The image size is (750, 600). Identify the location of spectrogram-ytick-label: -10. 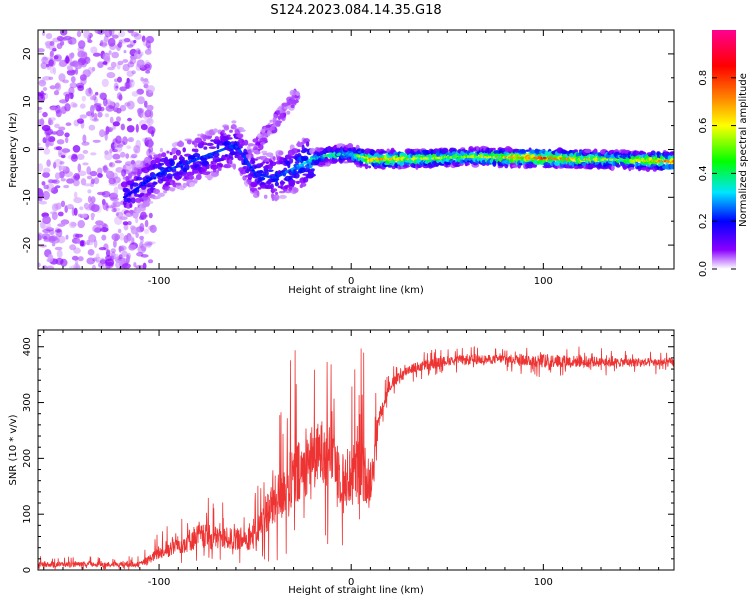
(27, 197).